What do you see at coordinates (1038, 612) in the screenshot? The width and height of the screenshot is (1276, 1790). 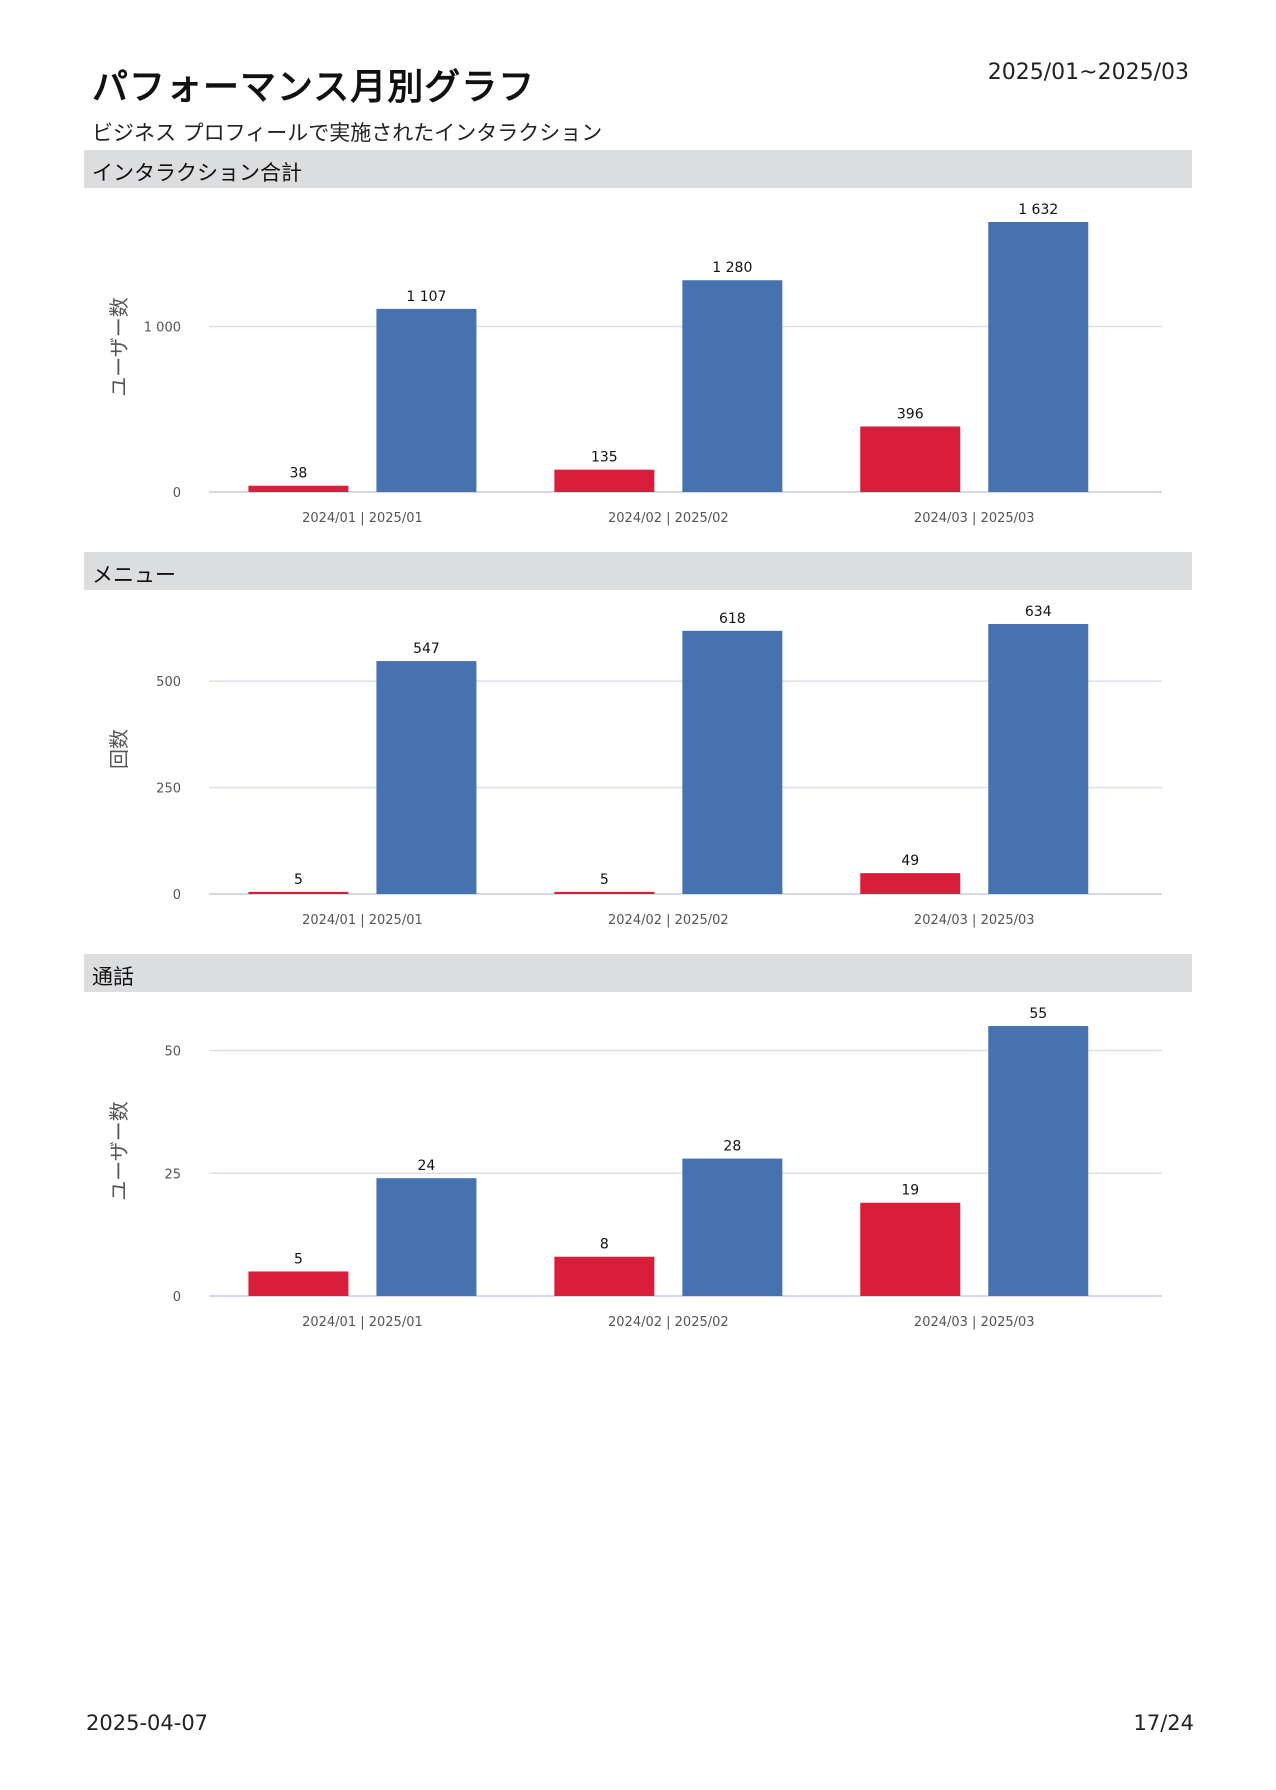 I see `data-label: 634` at bounding box center [1038, 612].